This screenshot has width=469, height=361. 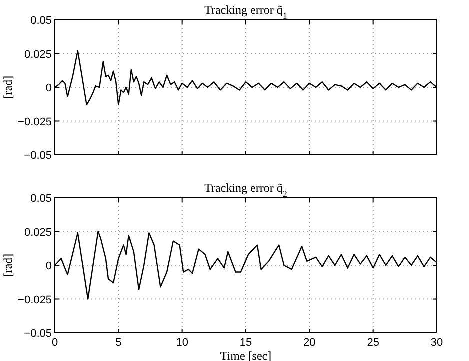 What do you see at coordinates (310, 343) in the screenshot?
I see `x-tick-label: 20` at bounding box center [310, 343].